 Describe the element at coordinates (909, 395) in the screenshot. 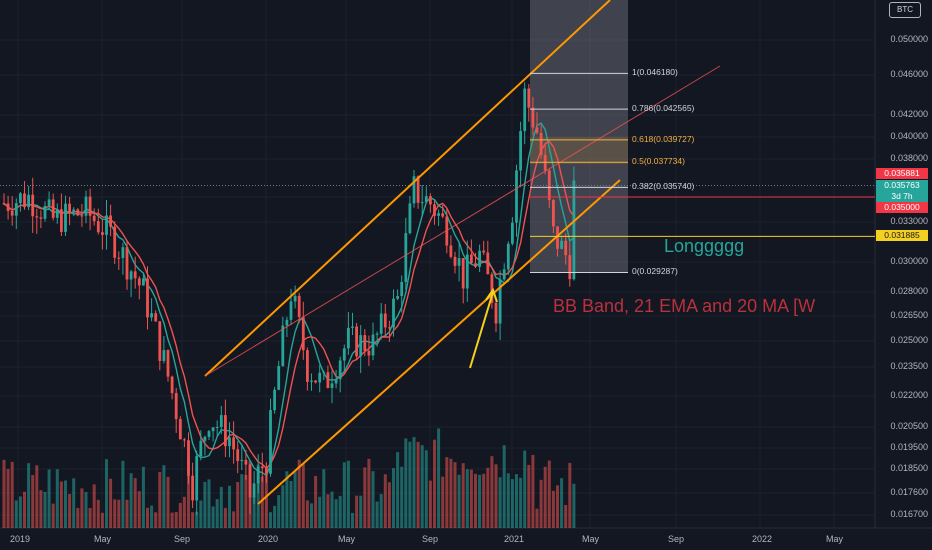

I see `price-tick-label: 0.022000` at that location.